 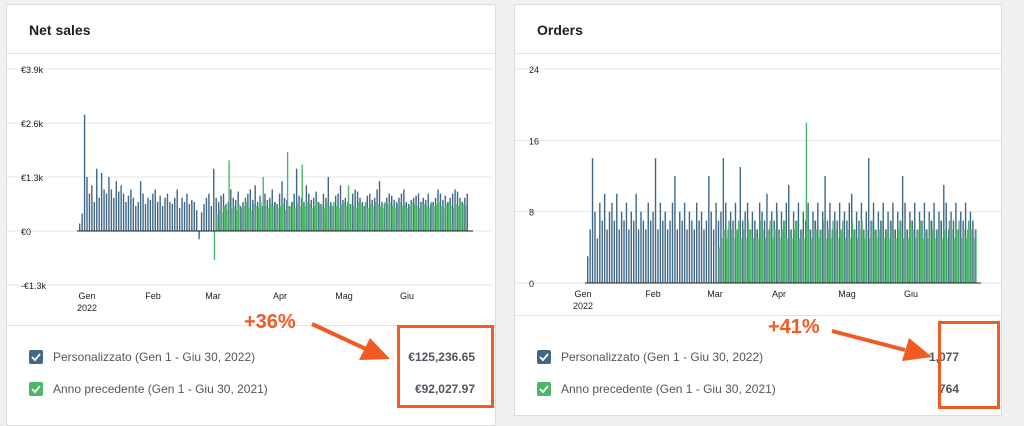 I want to click on x-tick-label: Mag, so click(x=847, y=294).